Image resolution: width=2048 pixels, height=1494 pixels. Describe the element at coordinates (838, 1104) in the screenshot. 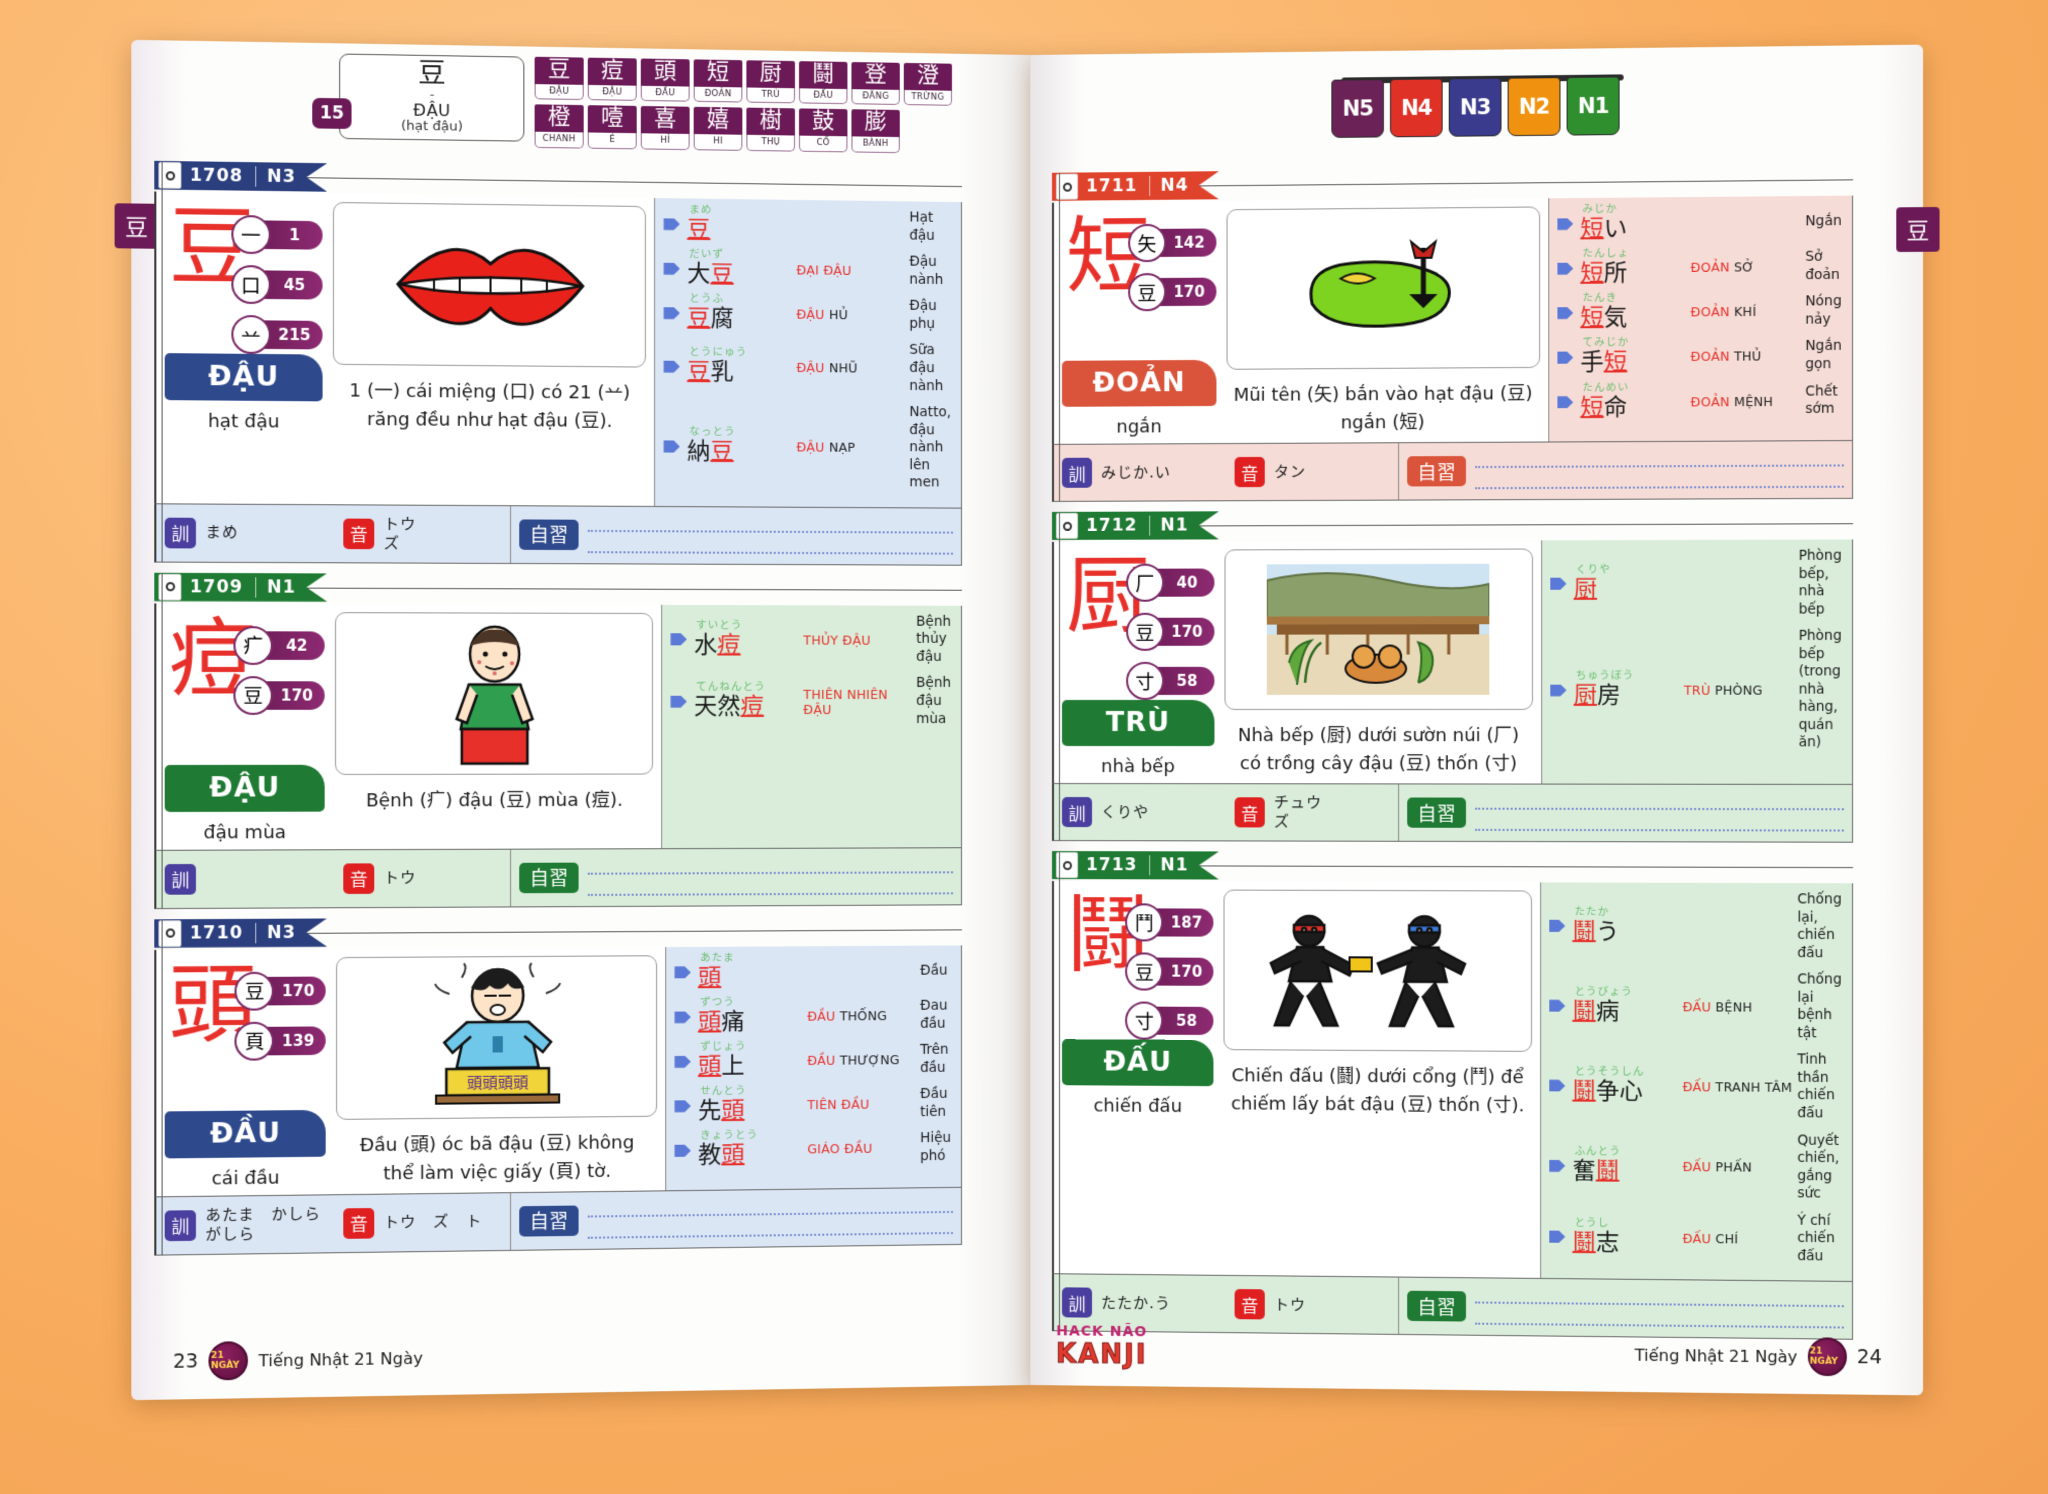

I see `vocab-hanviet: TIÊN ĐẦU` at that location.